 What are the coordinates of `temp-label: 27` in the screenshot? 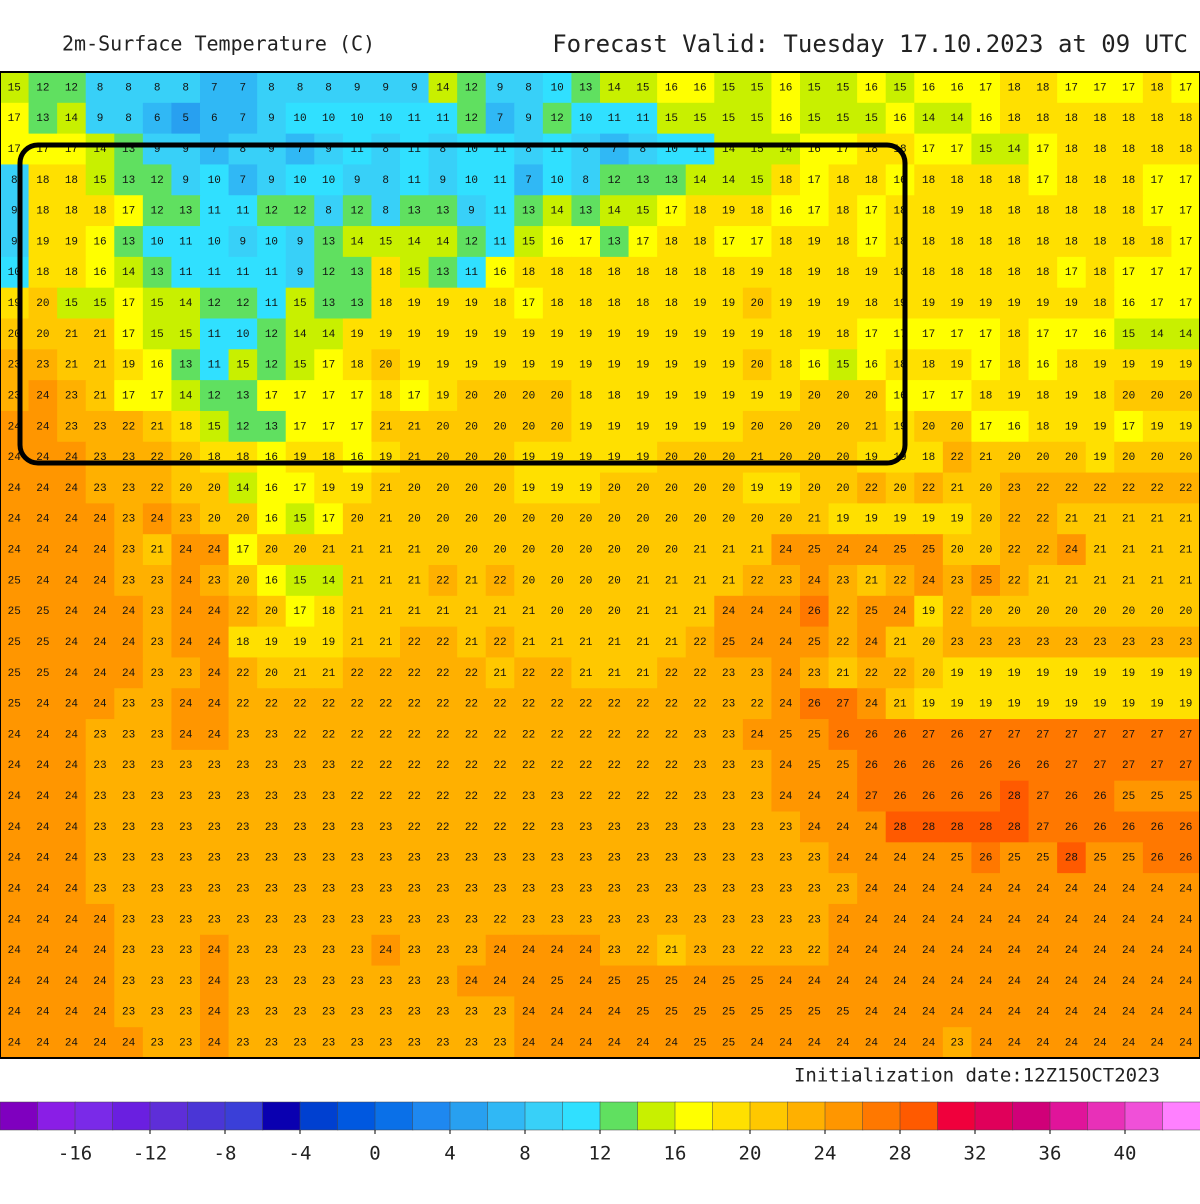 It's located at (1185, 766).